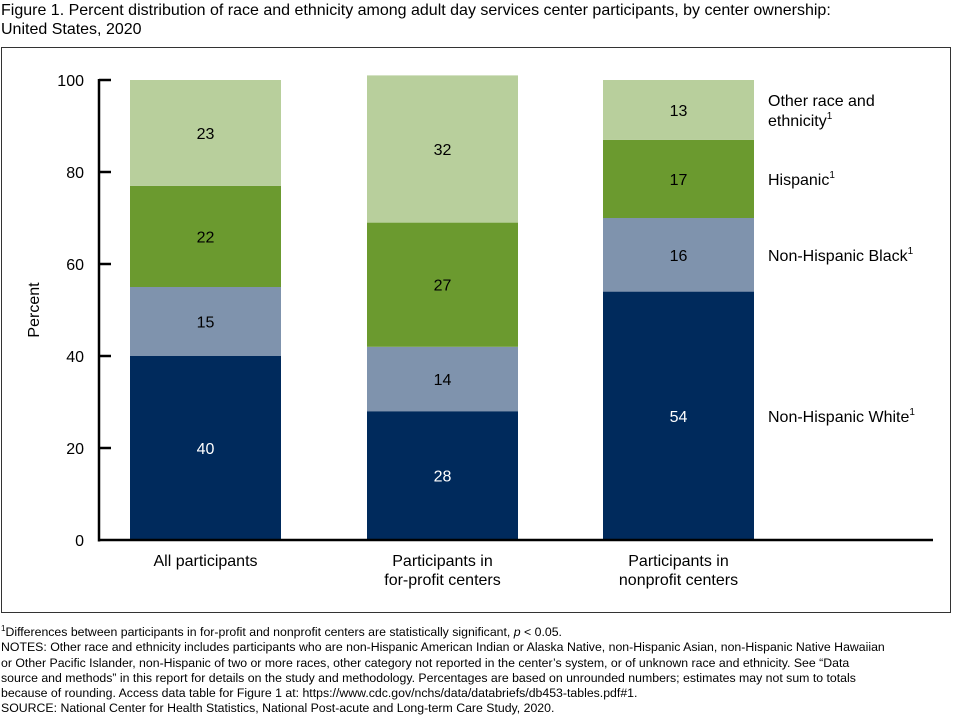  I want to click on bar-segment-non-hispanic-white-participants-in-for-profit-centers, so click(442, 475).